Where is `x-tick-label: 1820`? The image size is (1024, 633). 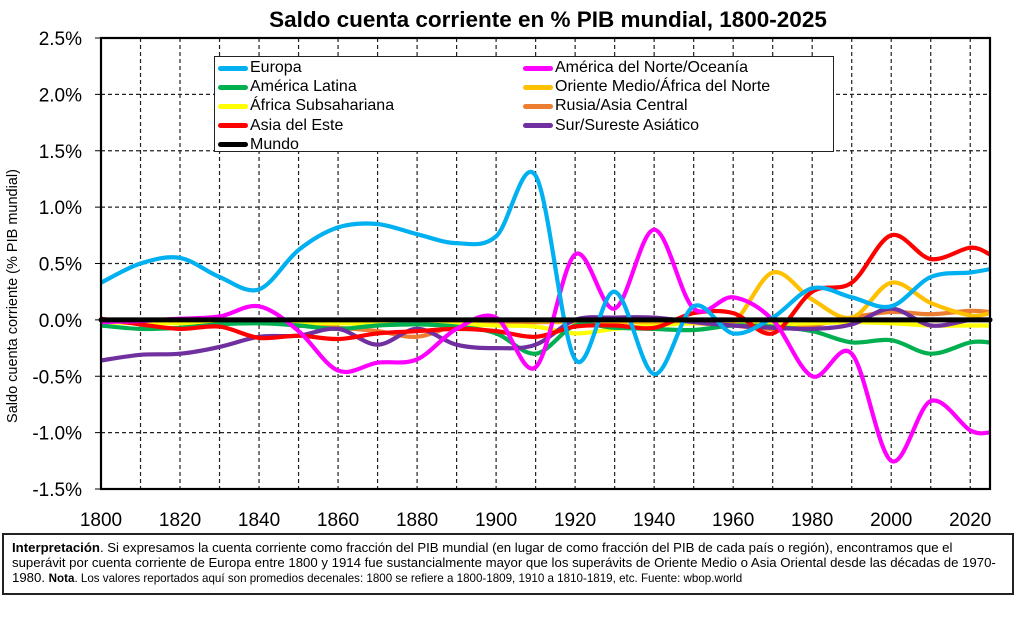 x-tick-label: 1820 is located at coordinates (180, 520).